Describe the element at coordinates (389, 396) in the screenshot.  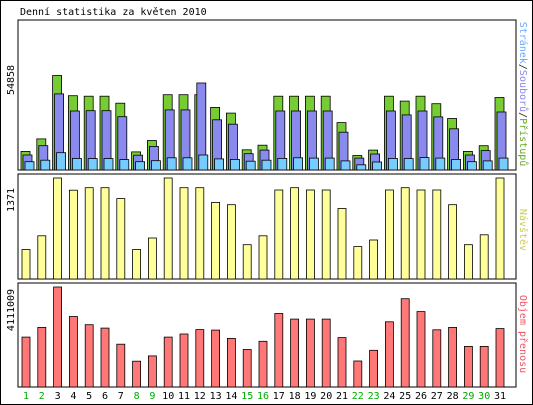
I see `day-label-24: 24` at that location.